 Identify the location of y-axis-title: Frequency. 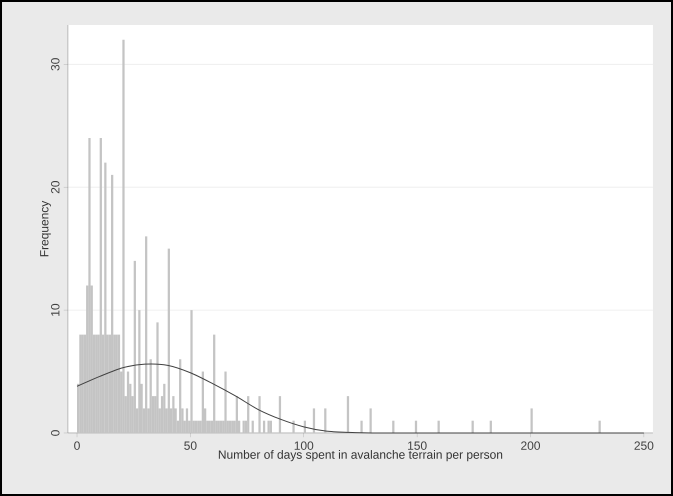
(45, 228).